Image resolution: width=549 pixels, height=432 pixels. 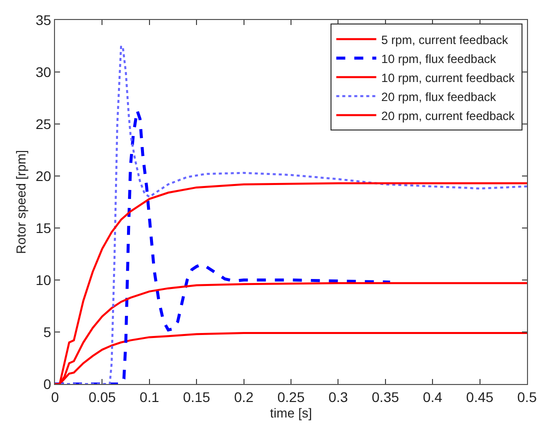 What do you see at coordinates (448, 115) in the screenshot?
I see `legend-label: 20 rpm, current feedback` at bounding box center [448, 115].